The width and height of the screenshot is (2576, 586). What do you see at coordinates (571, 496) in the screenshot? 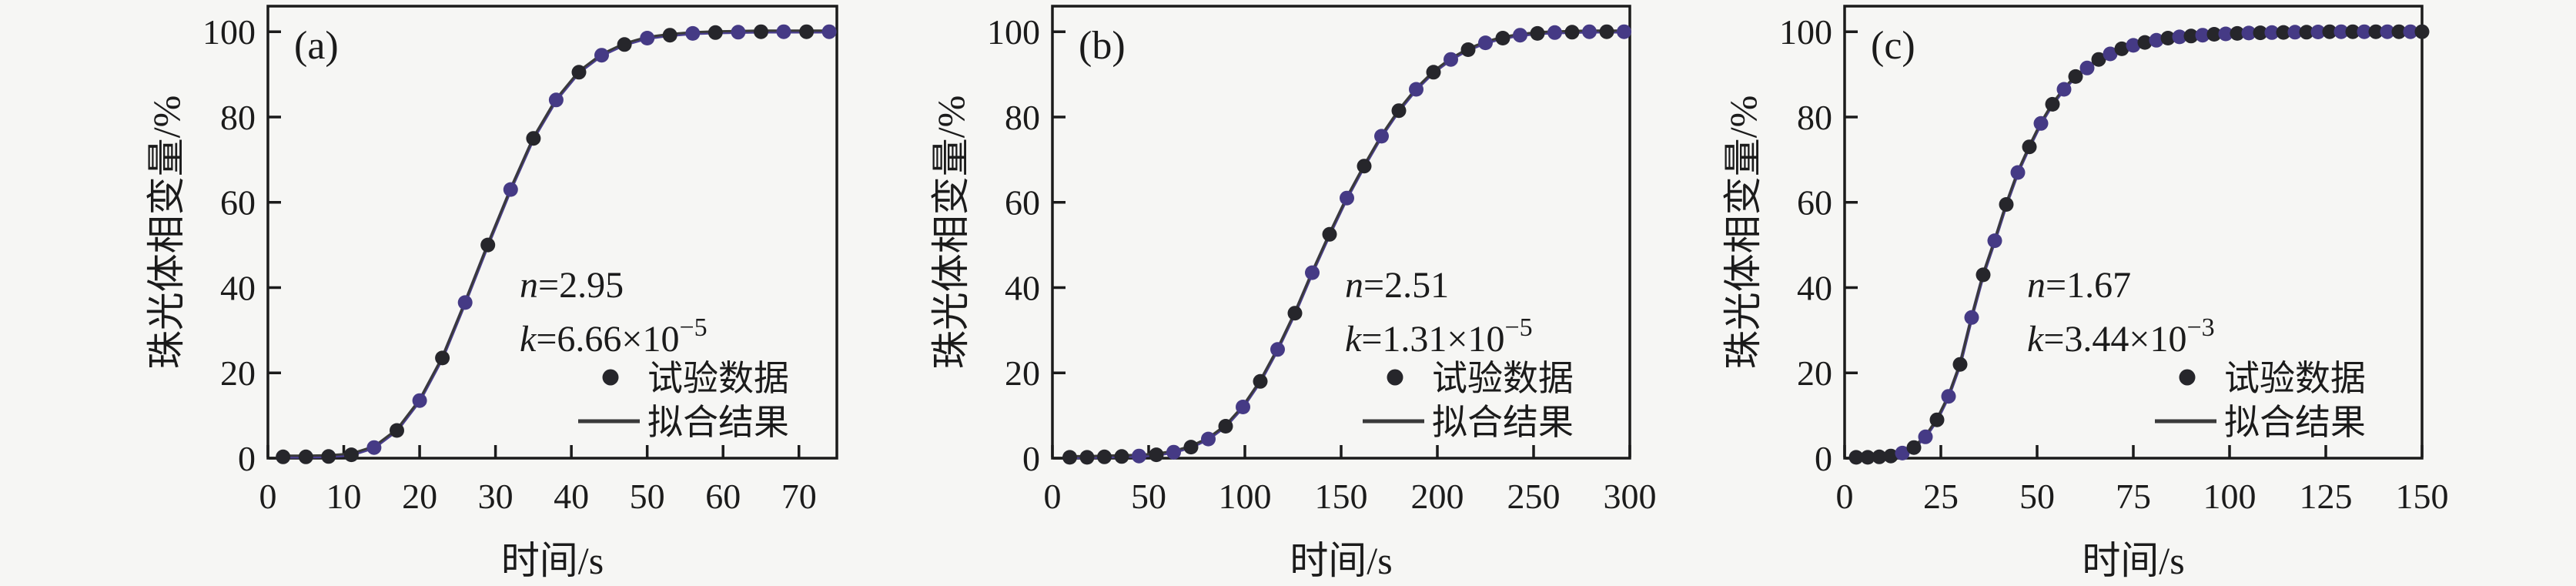
I see `x-tick-label: 40` at bounding box center [571, 496].